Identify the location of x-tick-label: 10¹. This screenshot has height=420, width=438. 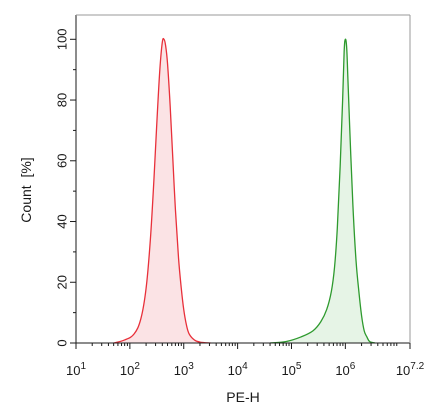
(76, 369).